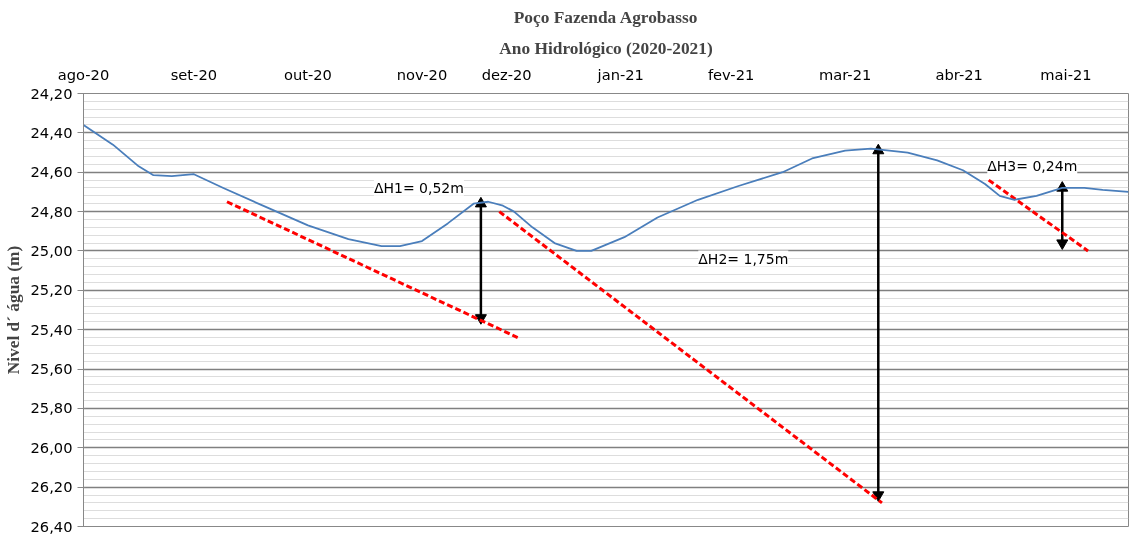 The image size is (1146, 545). I want to click on x-tick-label: dez-20, so click(506, 74).